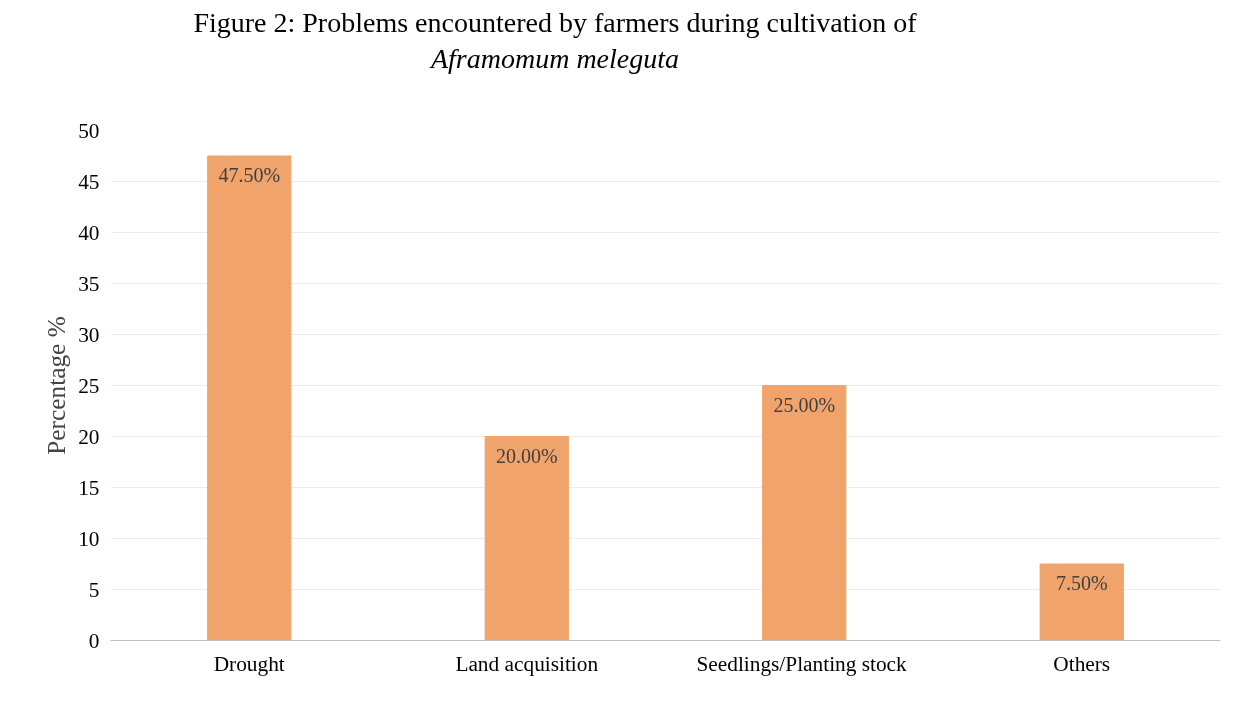 The width and height of the screenshot is (1251, 703). What do you see at coordinates (527, 663) in the screenshot?
I see `x-tick-label: Land acquisition` at bounding box center [527, 663].